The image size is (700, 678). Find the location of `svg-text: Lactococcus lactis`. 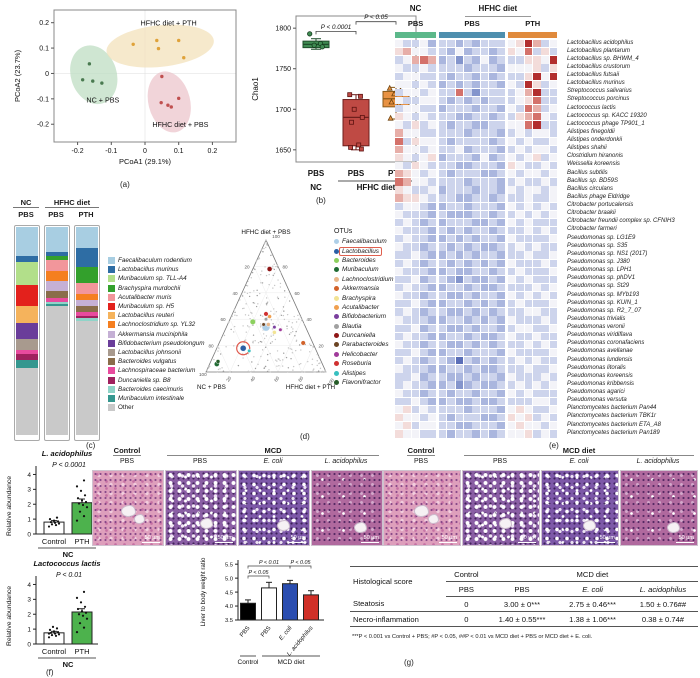

svg-text: Lactococcus lactis is located at coordinates (66, 563).